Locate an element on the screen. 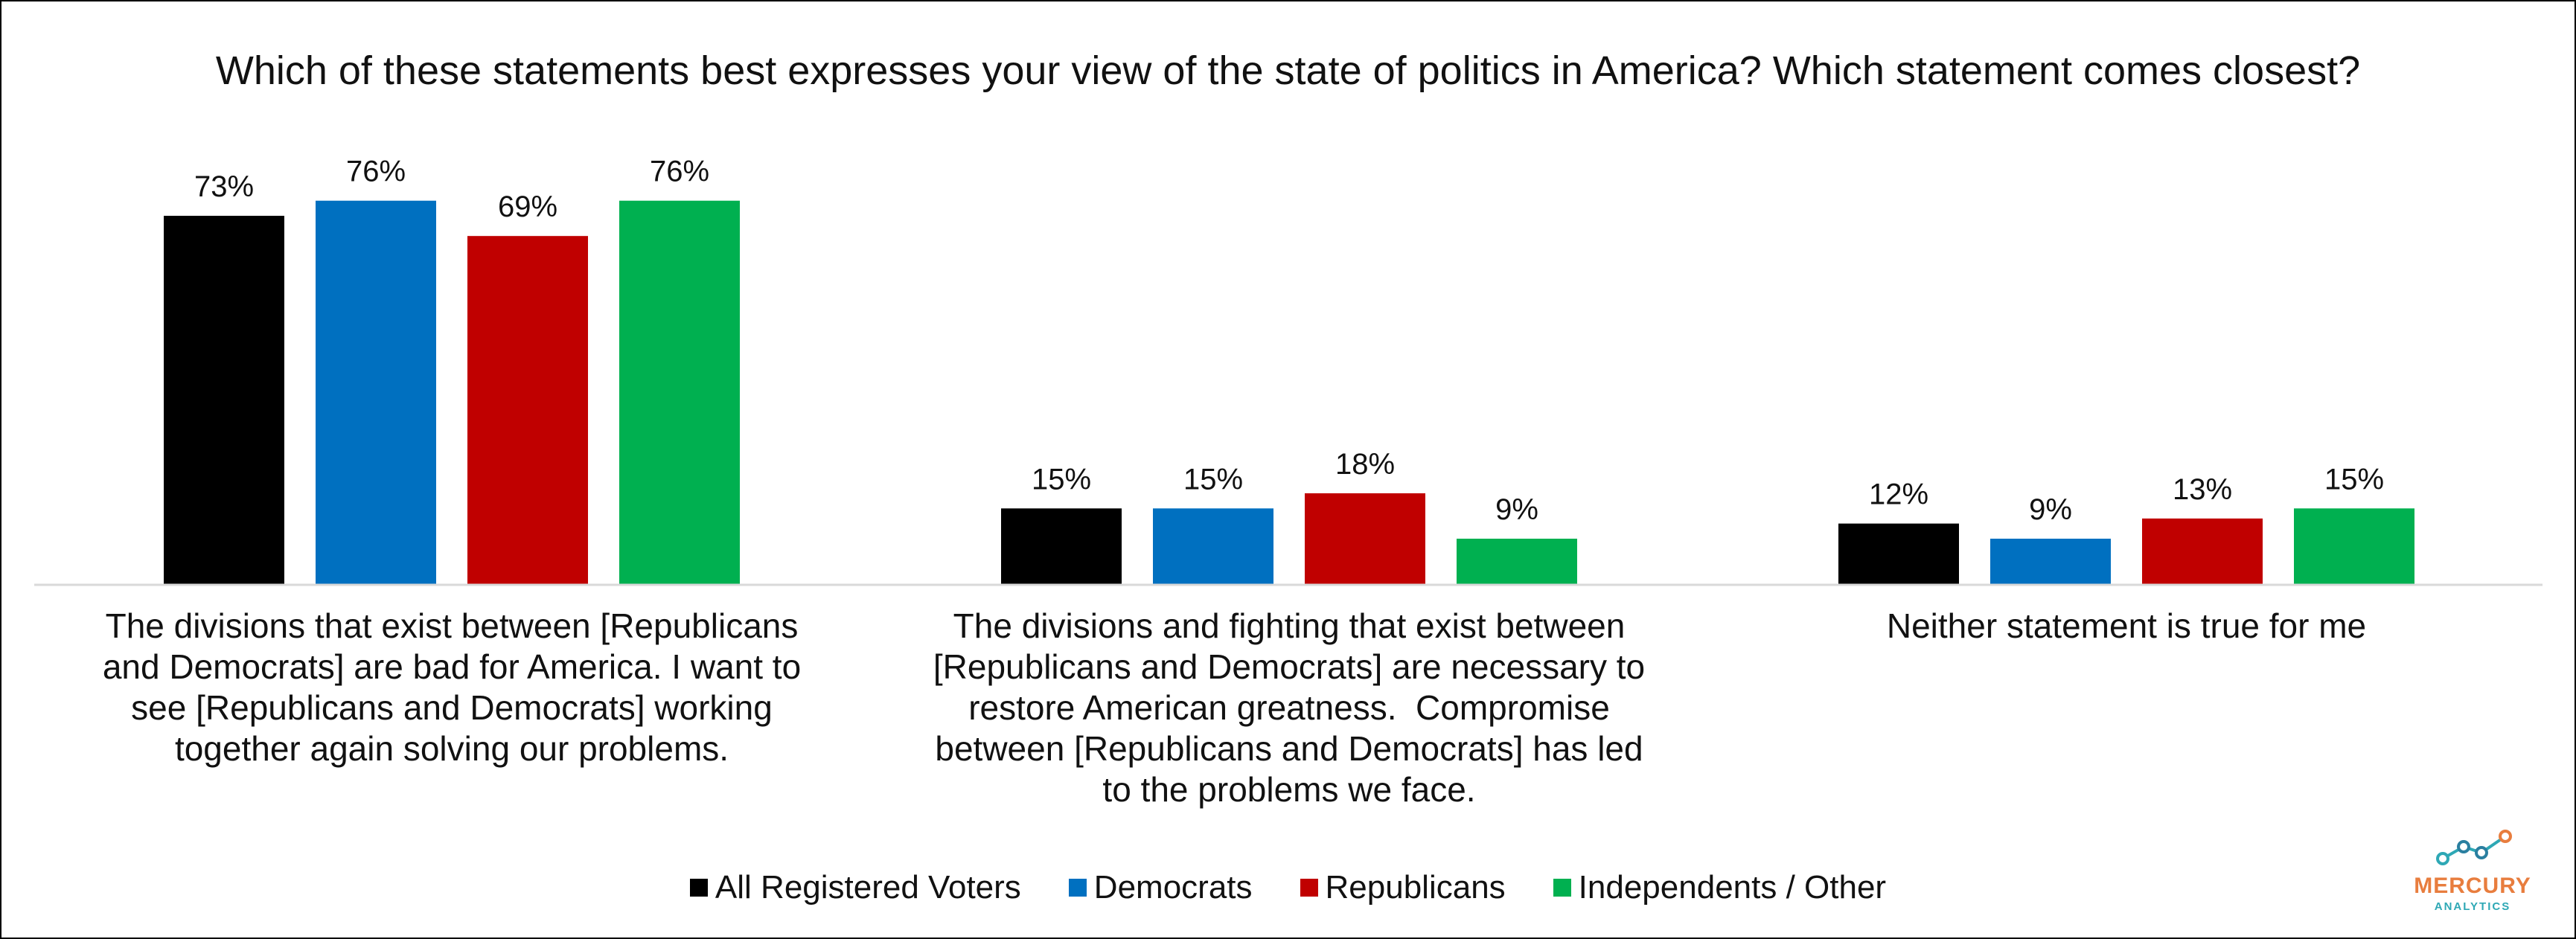 The image size is (2576, 939). category-label-line: restore American greatness. Compromise is located at coordinates (1289, 707).